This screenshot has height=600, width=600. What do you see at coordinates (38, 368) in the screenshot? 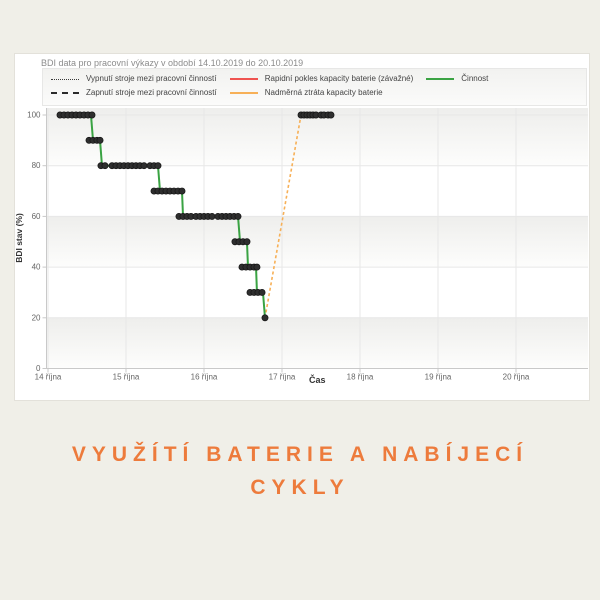
I see `y-tick-label: 0` at bounding box center [38, 368].